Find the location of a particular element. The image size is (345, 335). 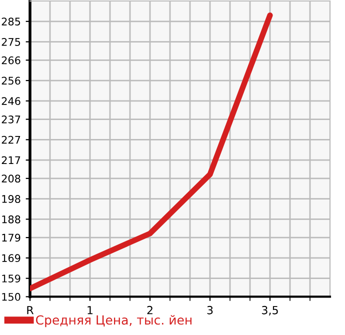

y-tick-label: 179 is located at coordinates (11, 238).